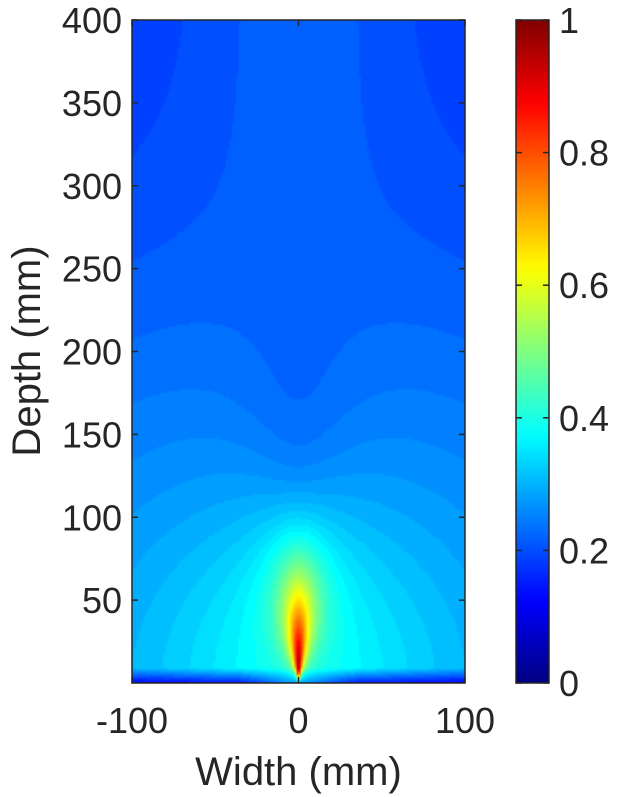  What do you see at coordinates (298, 772) in the screenshot?
I see `x-axis-label: Width (mm)` at bounding box center [298, 772].